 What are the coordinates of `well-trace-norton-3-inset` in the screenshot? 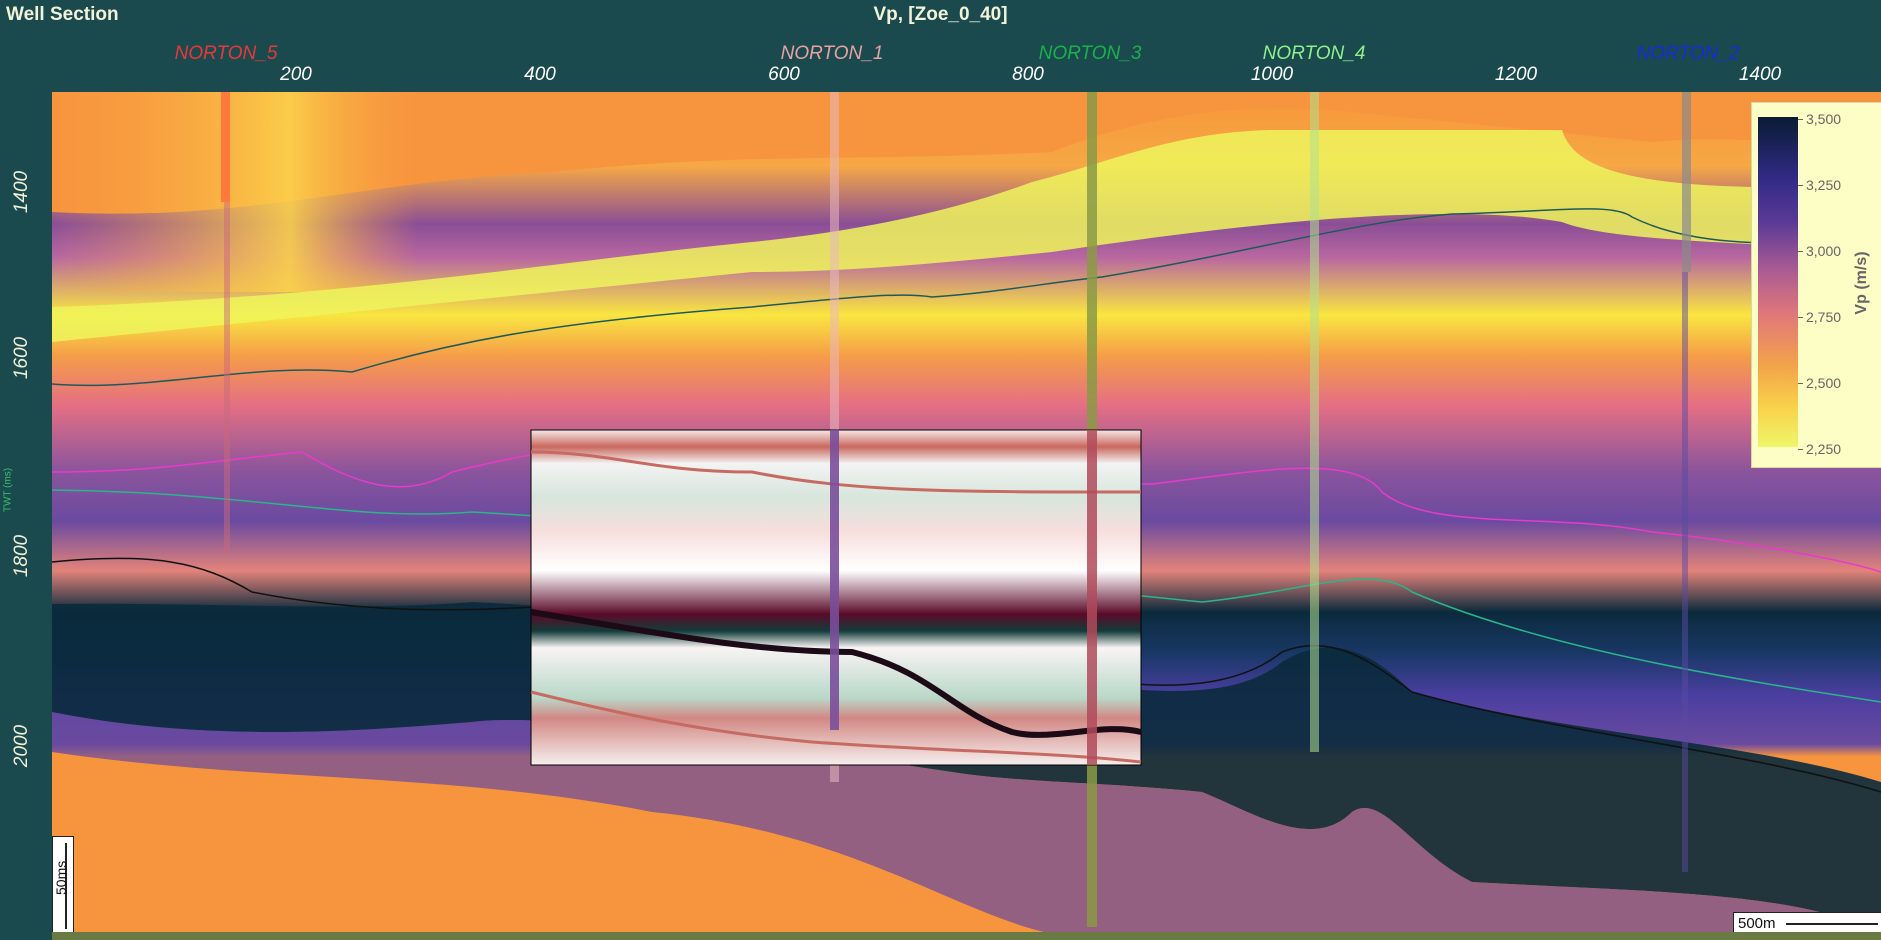 It's located at (1092, 597).